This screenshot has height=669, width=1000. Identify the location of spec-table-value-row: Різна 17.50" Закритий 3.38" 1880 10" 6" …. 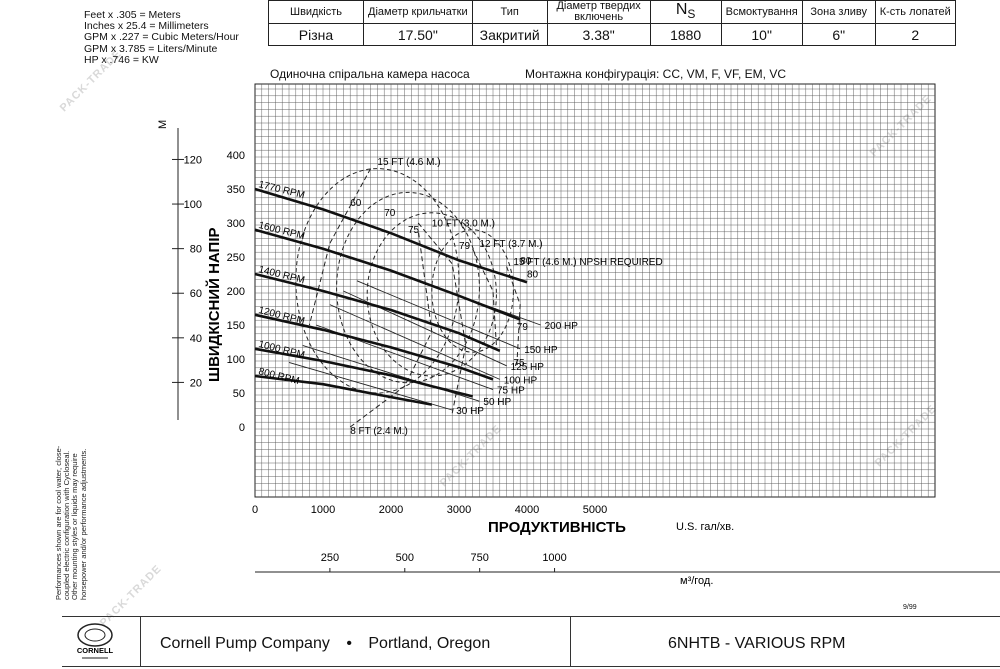
(612, 34).